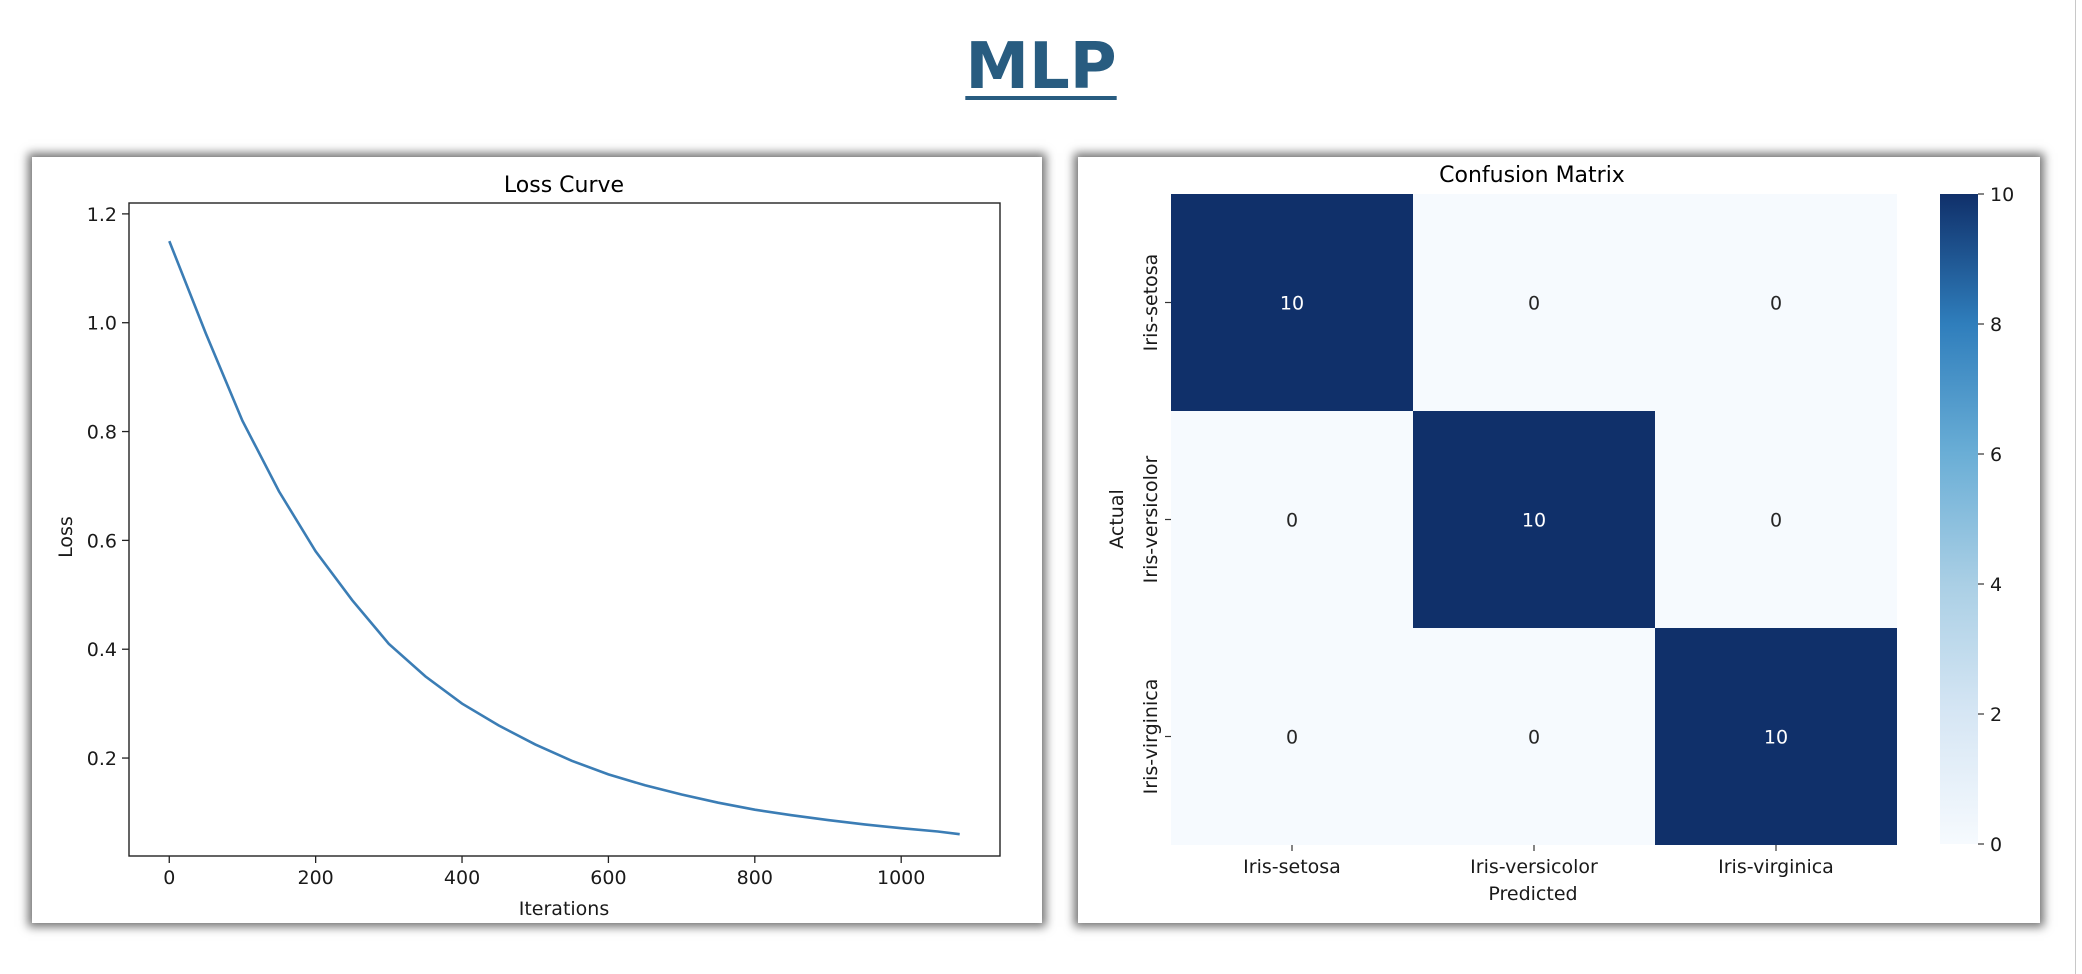  Describe the element at coordinates (1151, 303) in the screenshot. I see `y-category-label: Iris-setosa` at that location.